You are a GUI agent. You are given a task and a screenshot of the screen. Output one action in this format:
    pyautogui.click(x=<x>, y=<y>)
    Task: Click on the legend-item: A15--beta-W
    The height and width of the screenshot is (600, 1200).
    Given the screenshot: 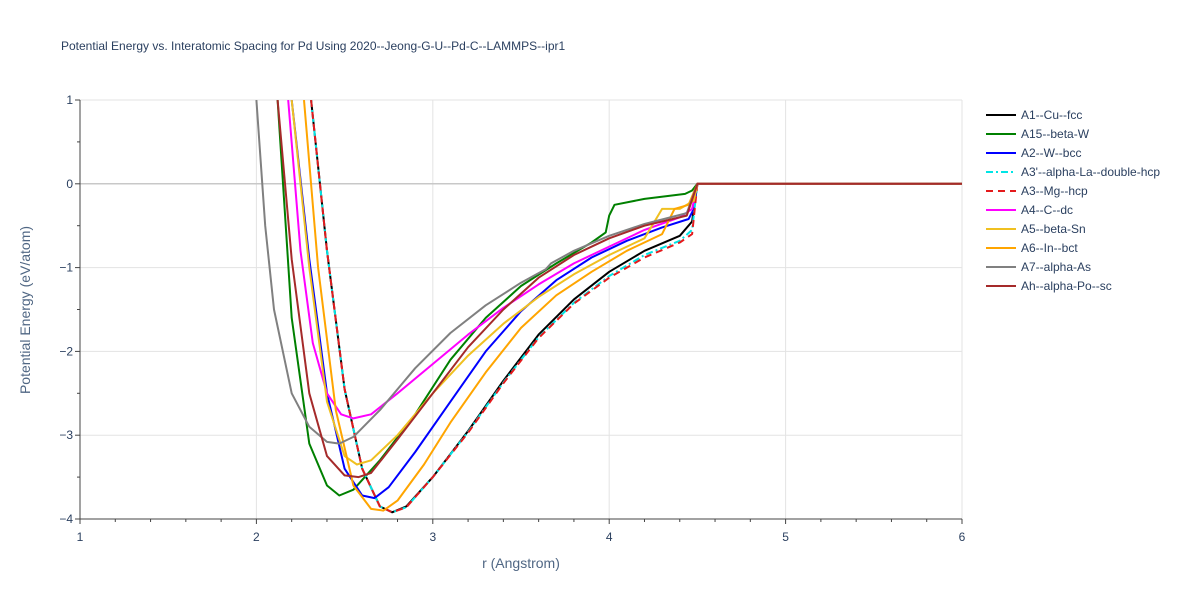 What is the action you would take?
    pyautogui.click(x=1038, y=134)
    